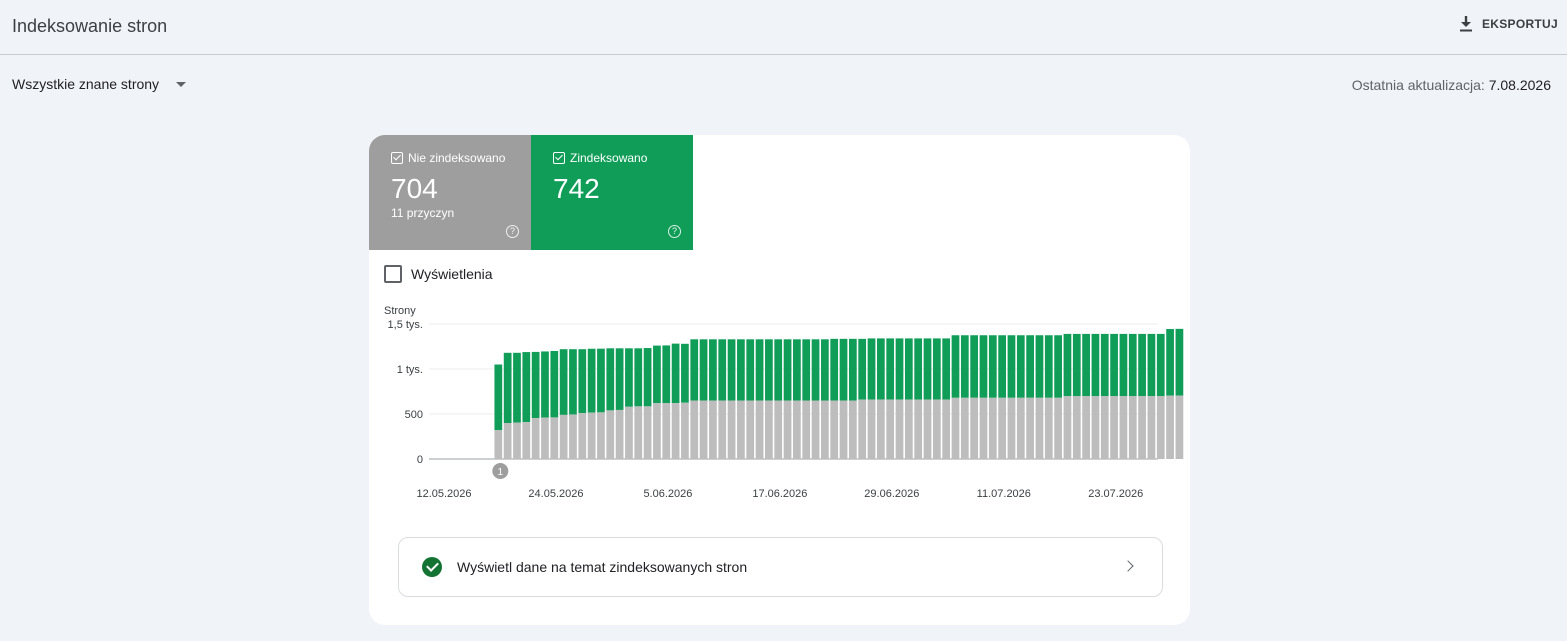 The image size is (1567, 641). I want to click on page-filter-dropdown: Wszystkie znane strony, so click(99, 84).